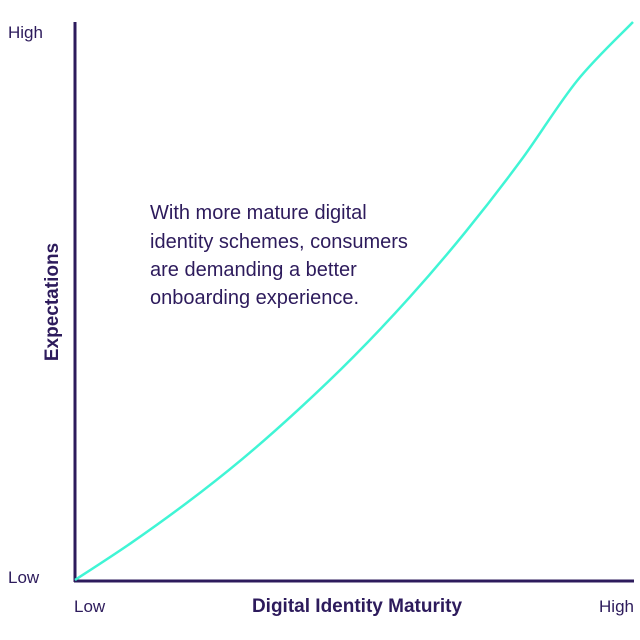 The width and height of the screenshot is (640, 640). Describe the element at coordinates (258, 213) in the screenshot. I see `annotation-line-1: With more mature digital` at that location.